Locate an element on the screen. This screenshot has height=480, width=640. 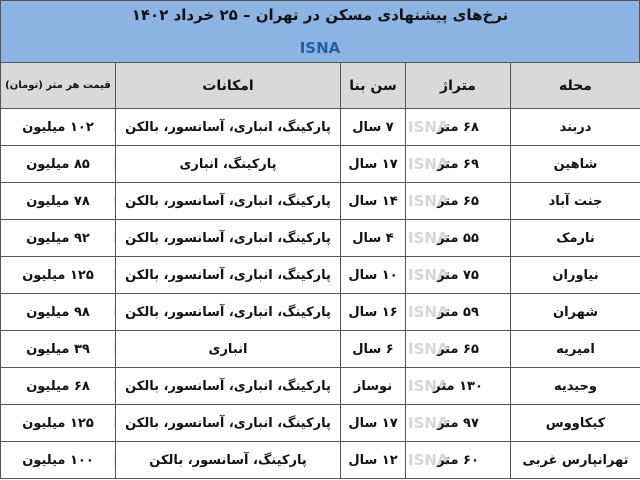
cell-text: ۱۲ سال is located at coordinates (373, 460).